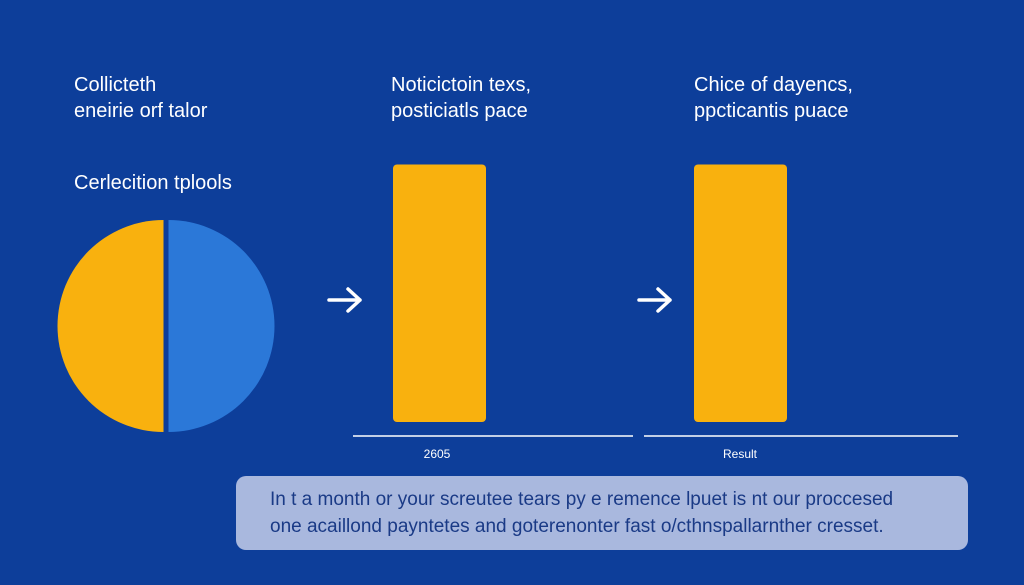  I want to click on heading-line: eneirie orf talor, so click(141, 111).